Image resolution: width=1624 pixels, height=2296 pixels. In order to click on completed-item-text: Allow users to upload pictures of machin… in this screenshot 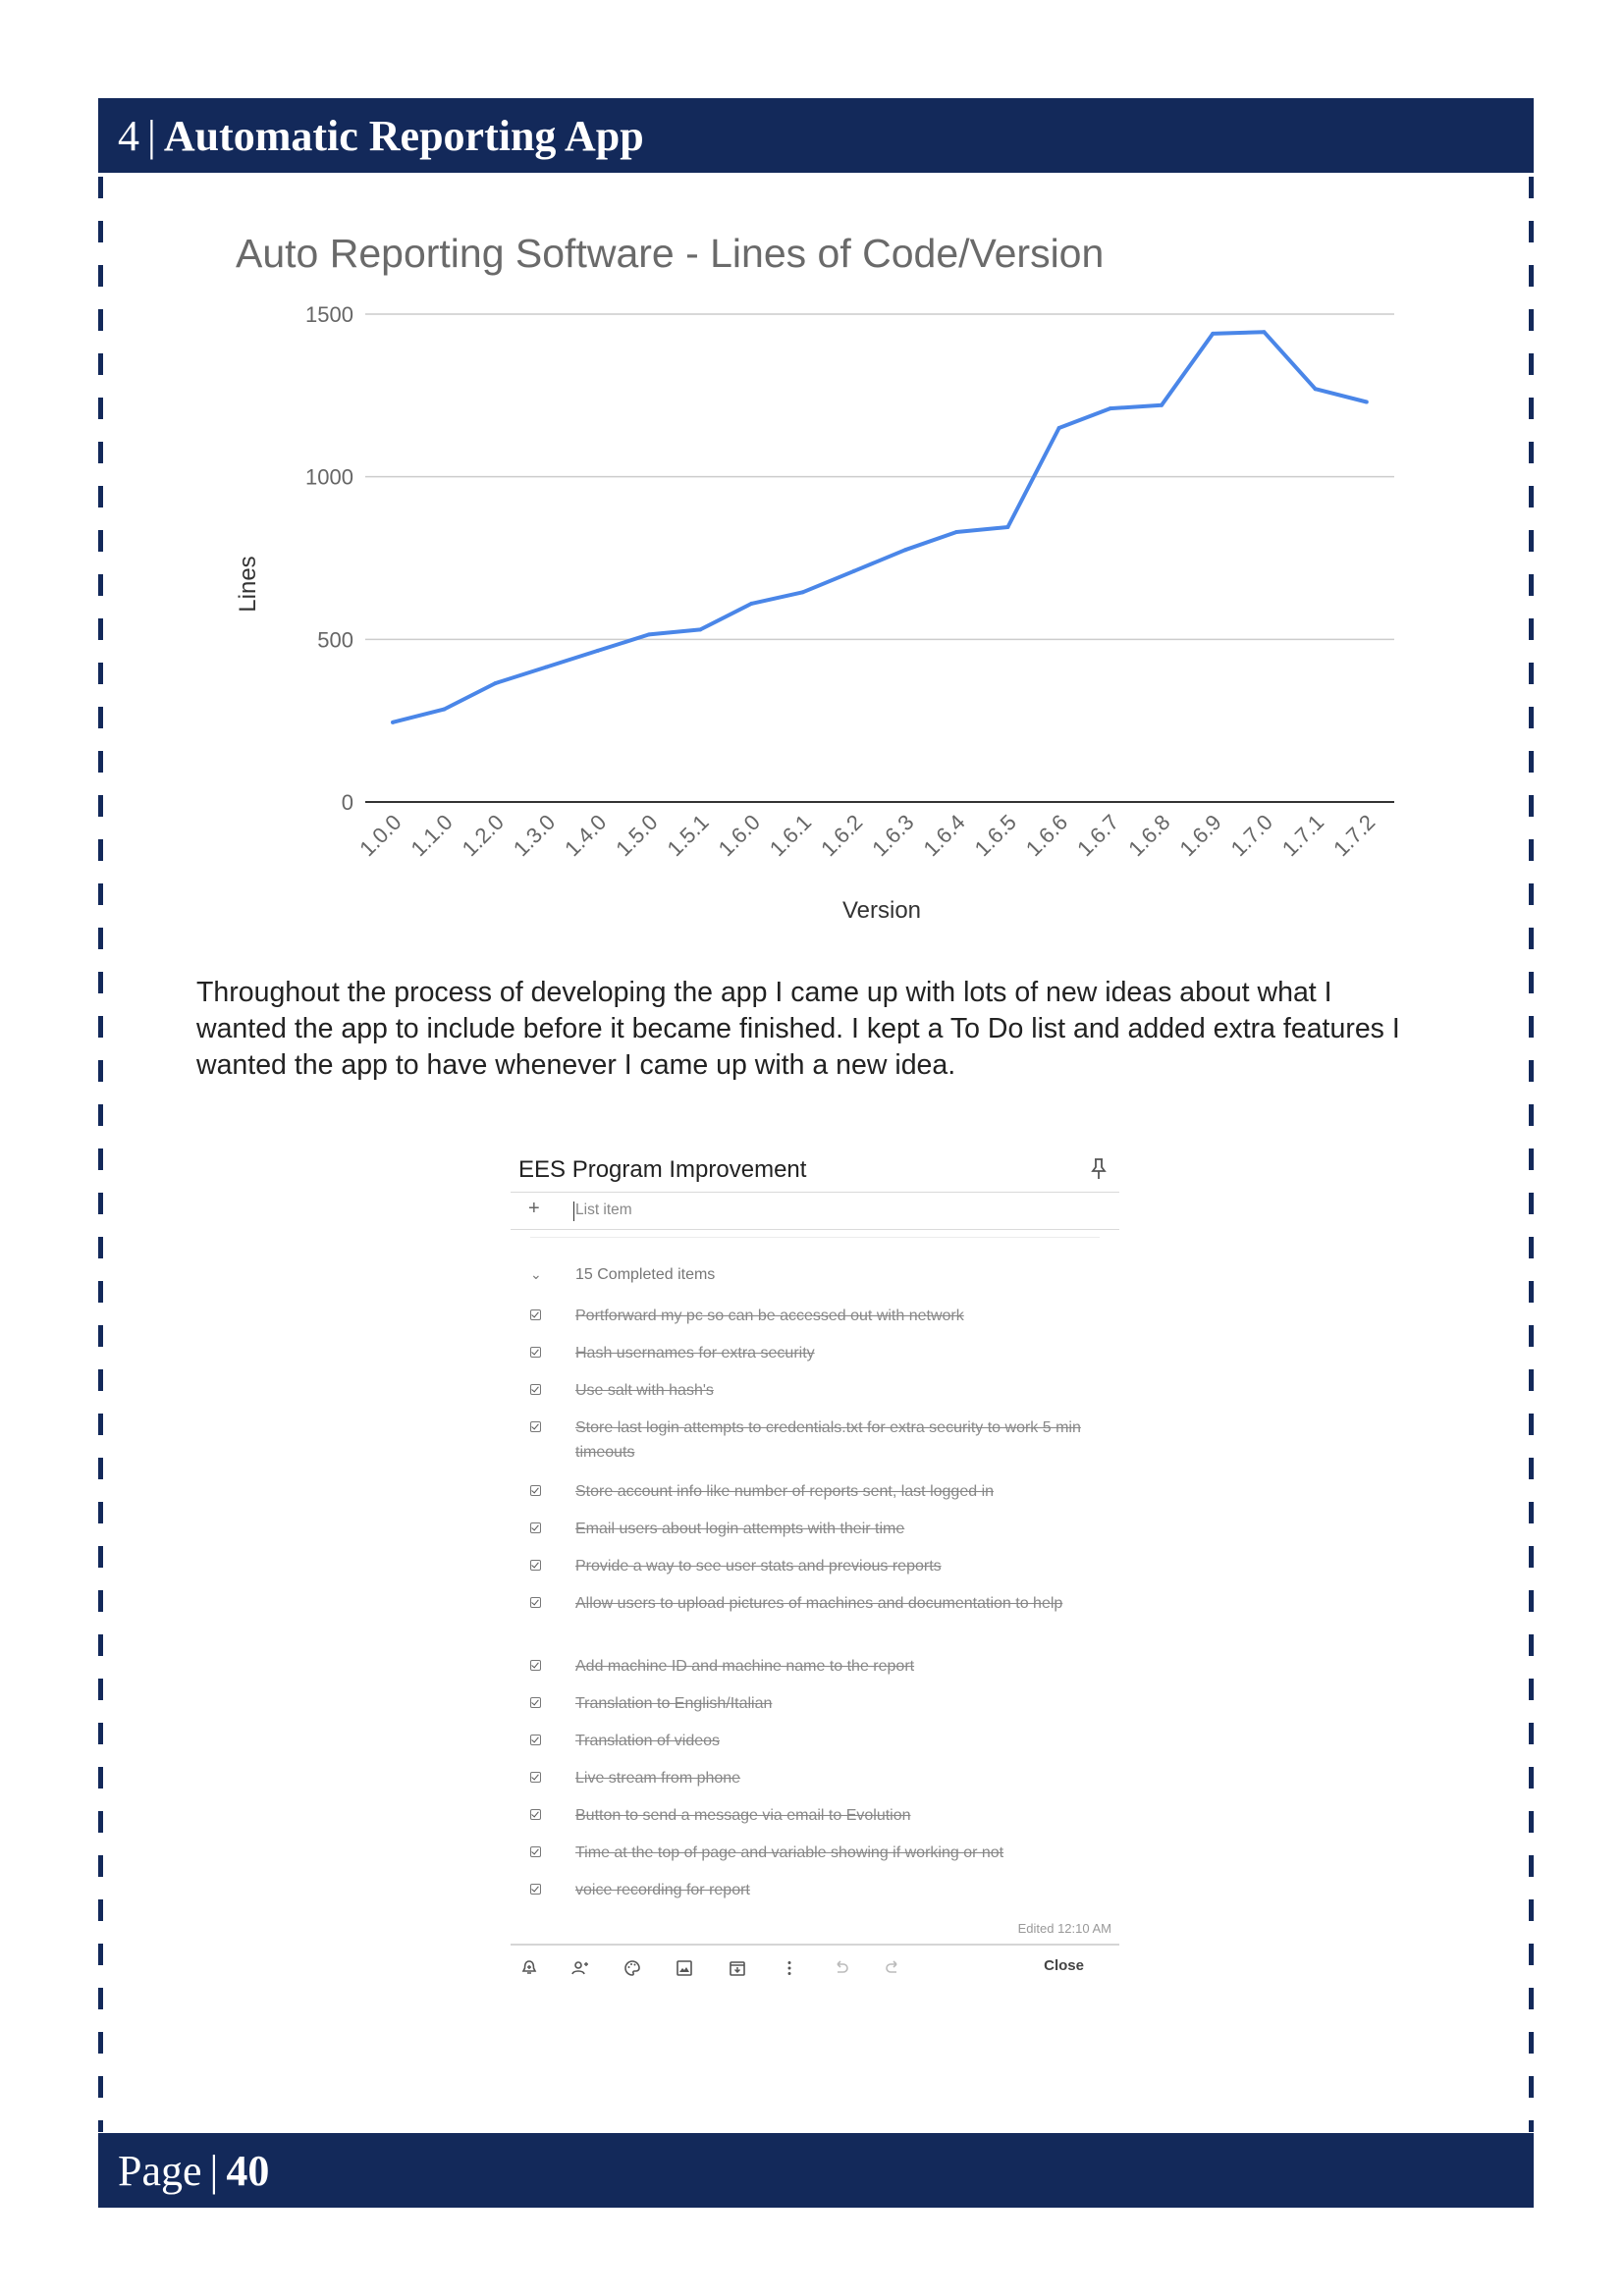, I will do `click(819, 1604)`.